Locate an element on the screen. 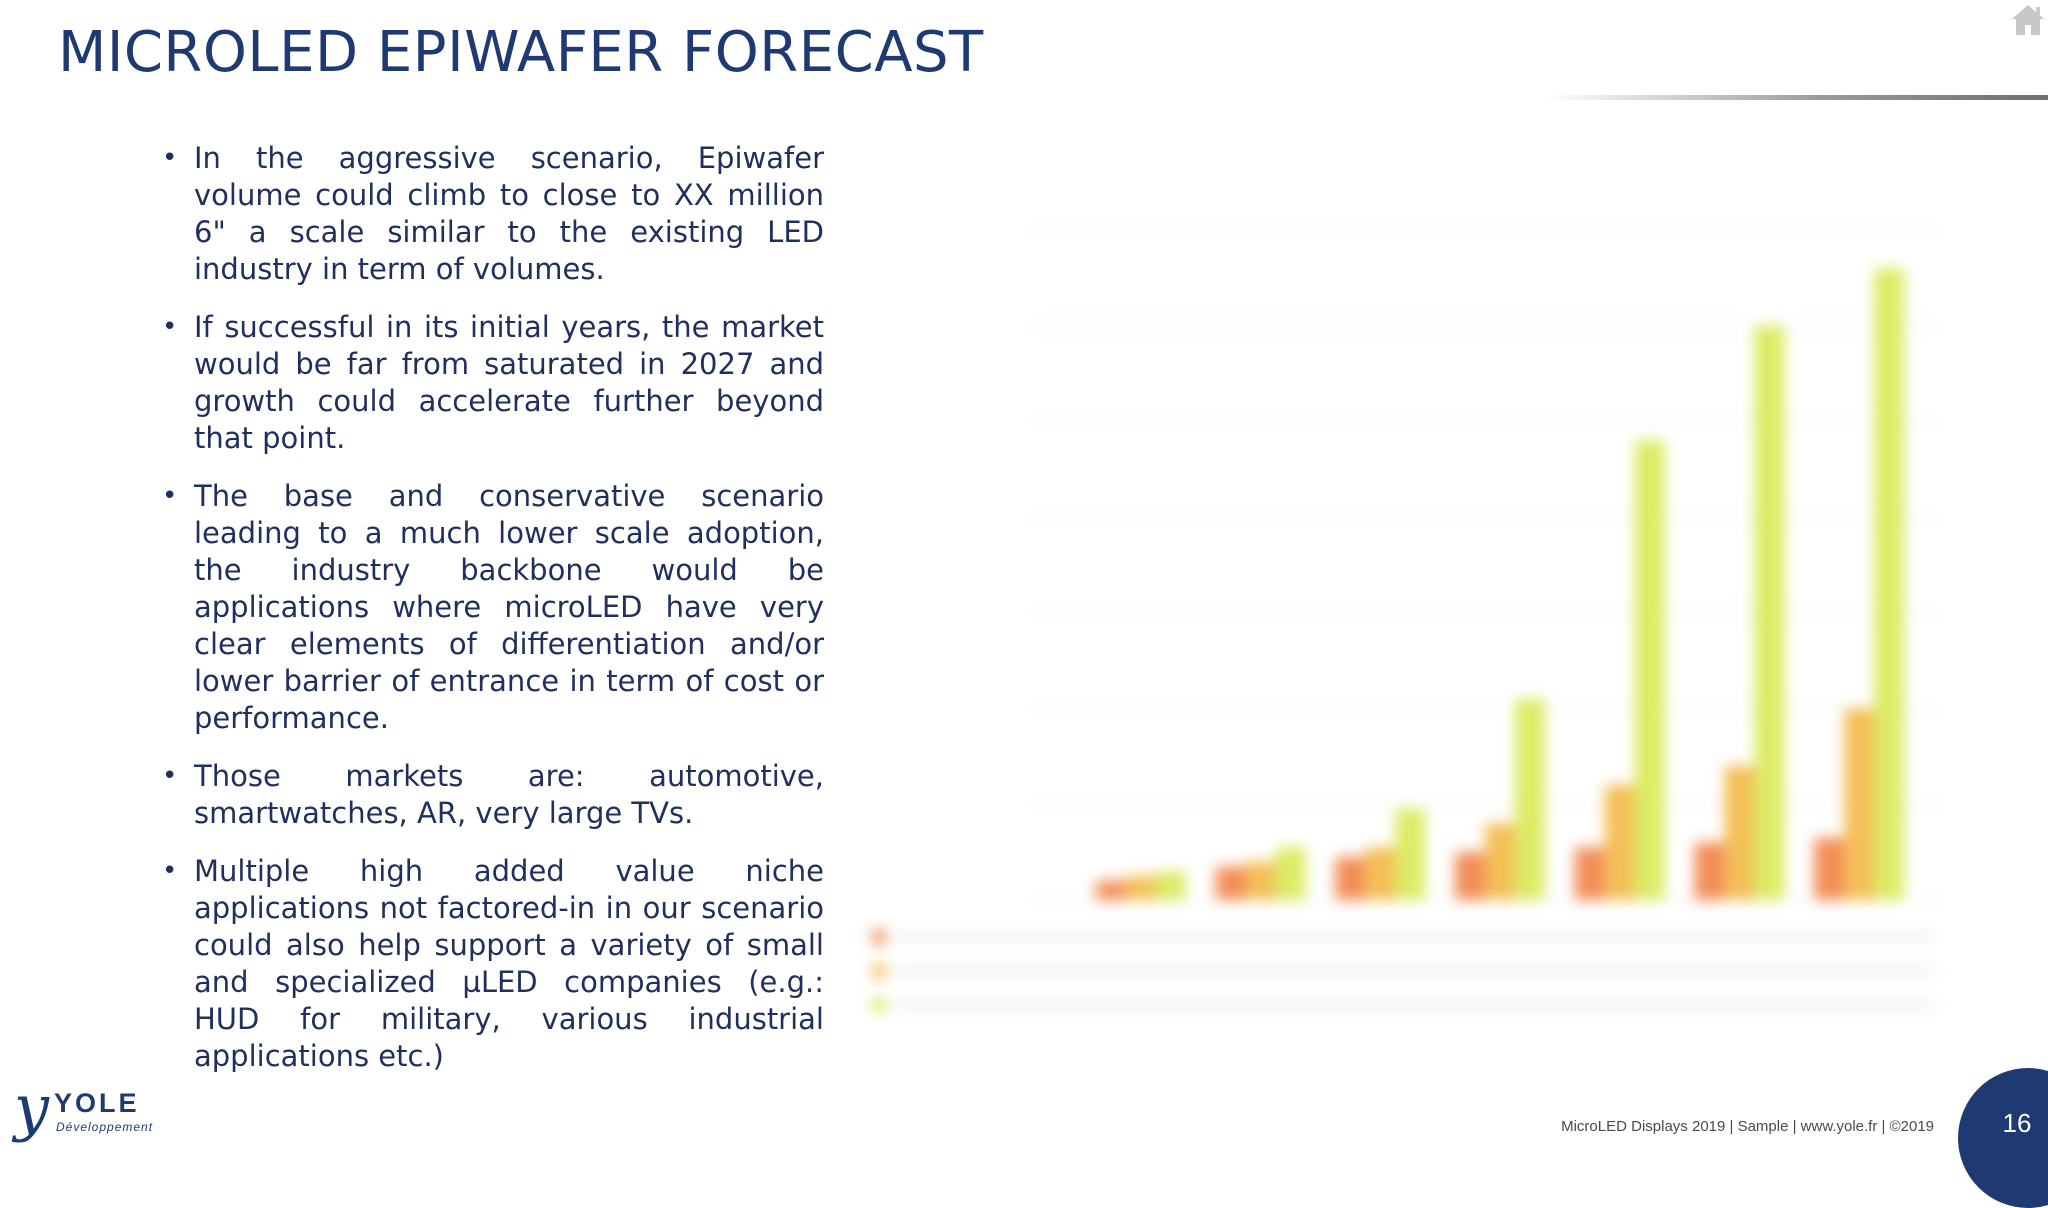 This screenshot has height=1208, width=2048. page-number: 16 is located at coordinates (2017, 1123).